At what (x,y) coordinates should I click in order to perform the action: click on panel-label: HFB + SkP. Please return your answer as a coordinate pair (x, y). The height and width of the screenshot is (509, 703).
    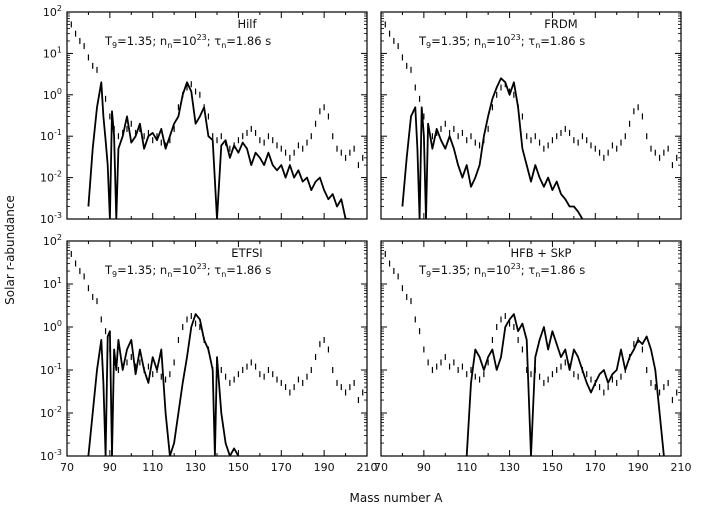
    Looking at the image, I should click on (541, 253).